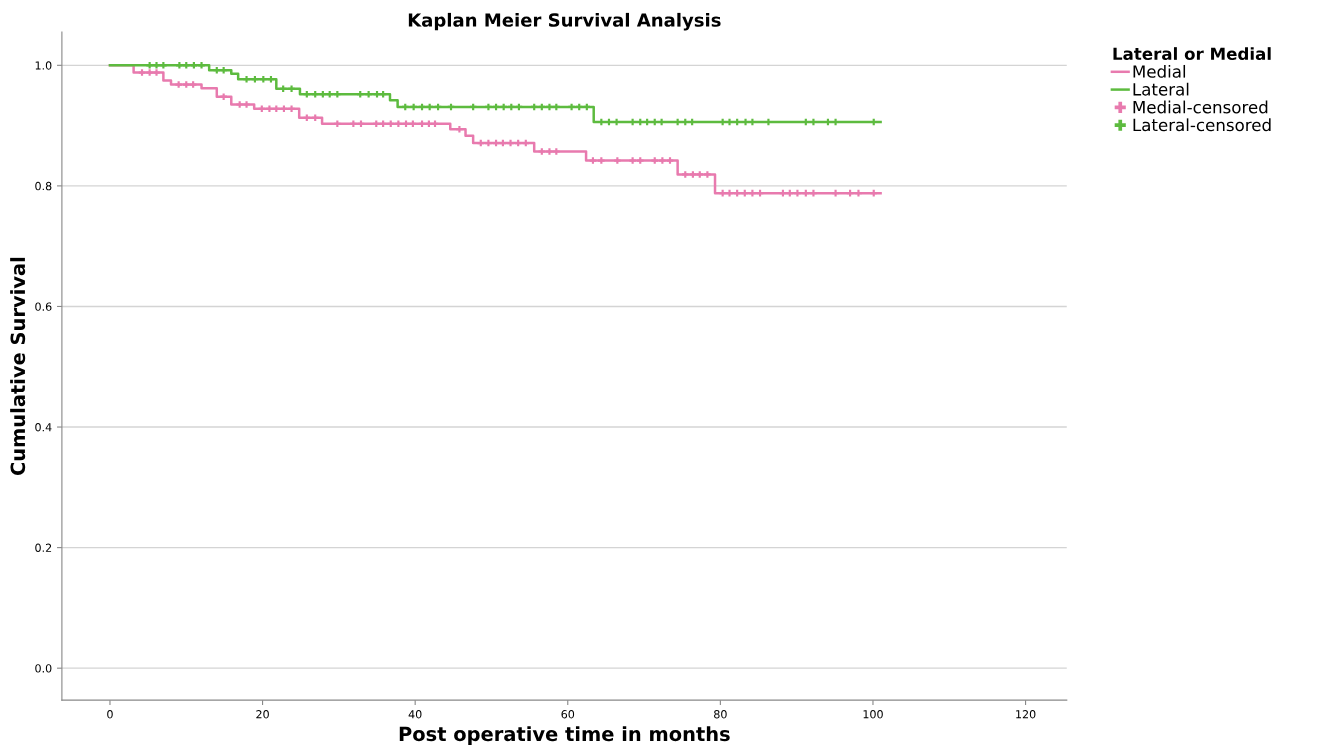  Describe the element at coordinates (1159, 71) in the screenshot. I see `legend-label: Medial` at that location.